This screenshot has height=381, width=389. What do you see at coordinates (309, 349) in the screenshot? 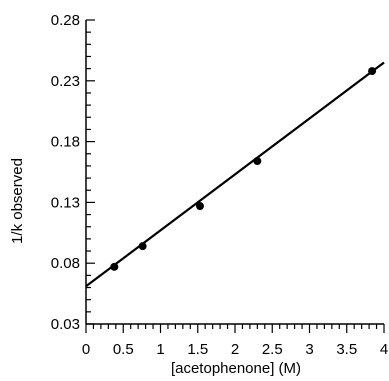
I see `x-tick-label: 3` at bounding box center [309, 349].